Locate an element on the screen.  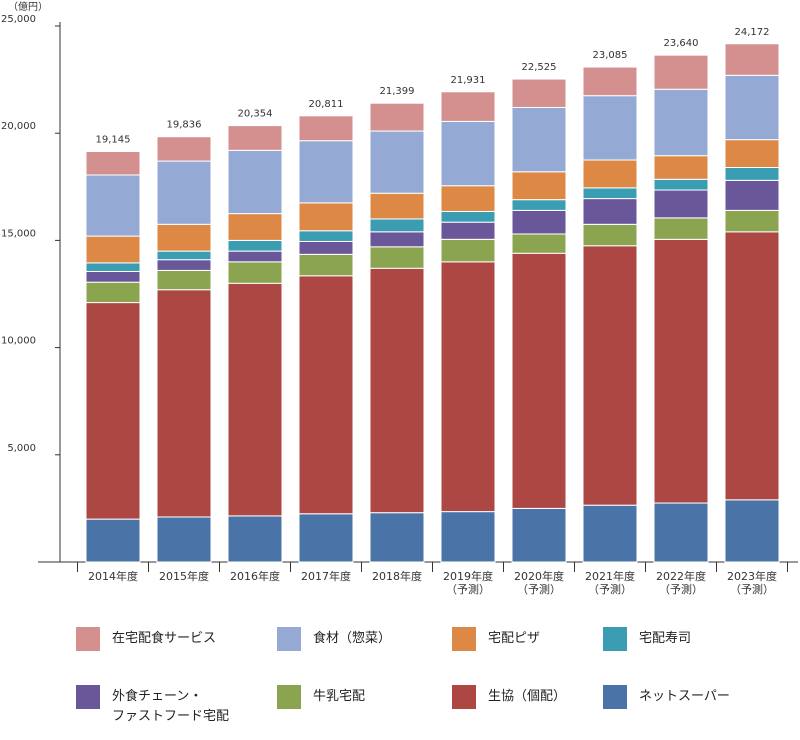
x-tick-label: 2017年度 is located at coordinates (326, 576).